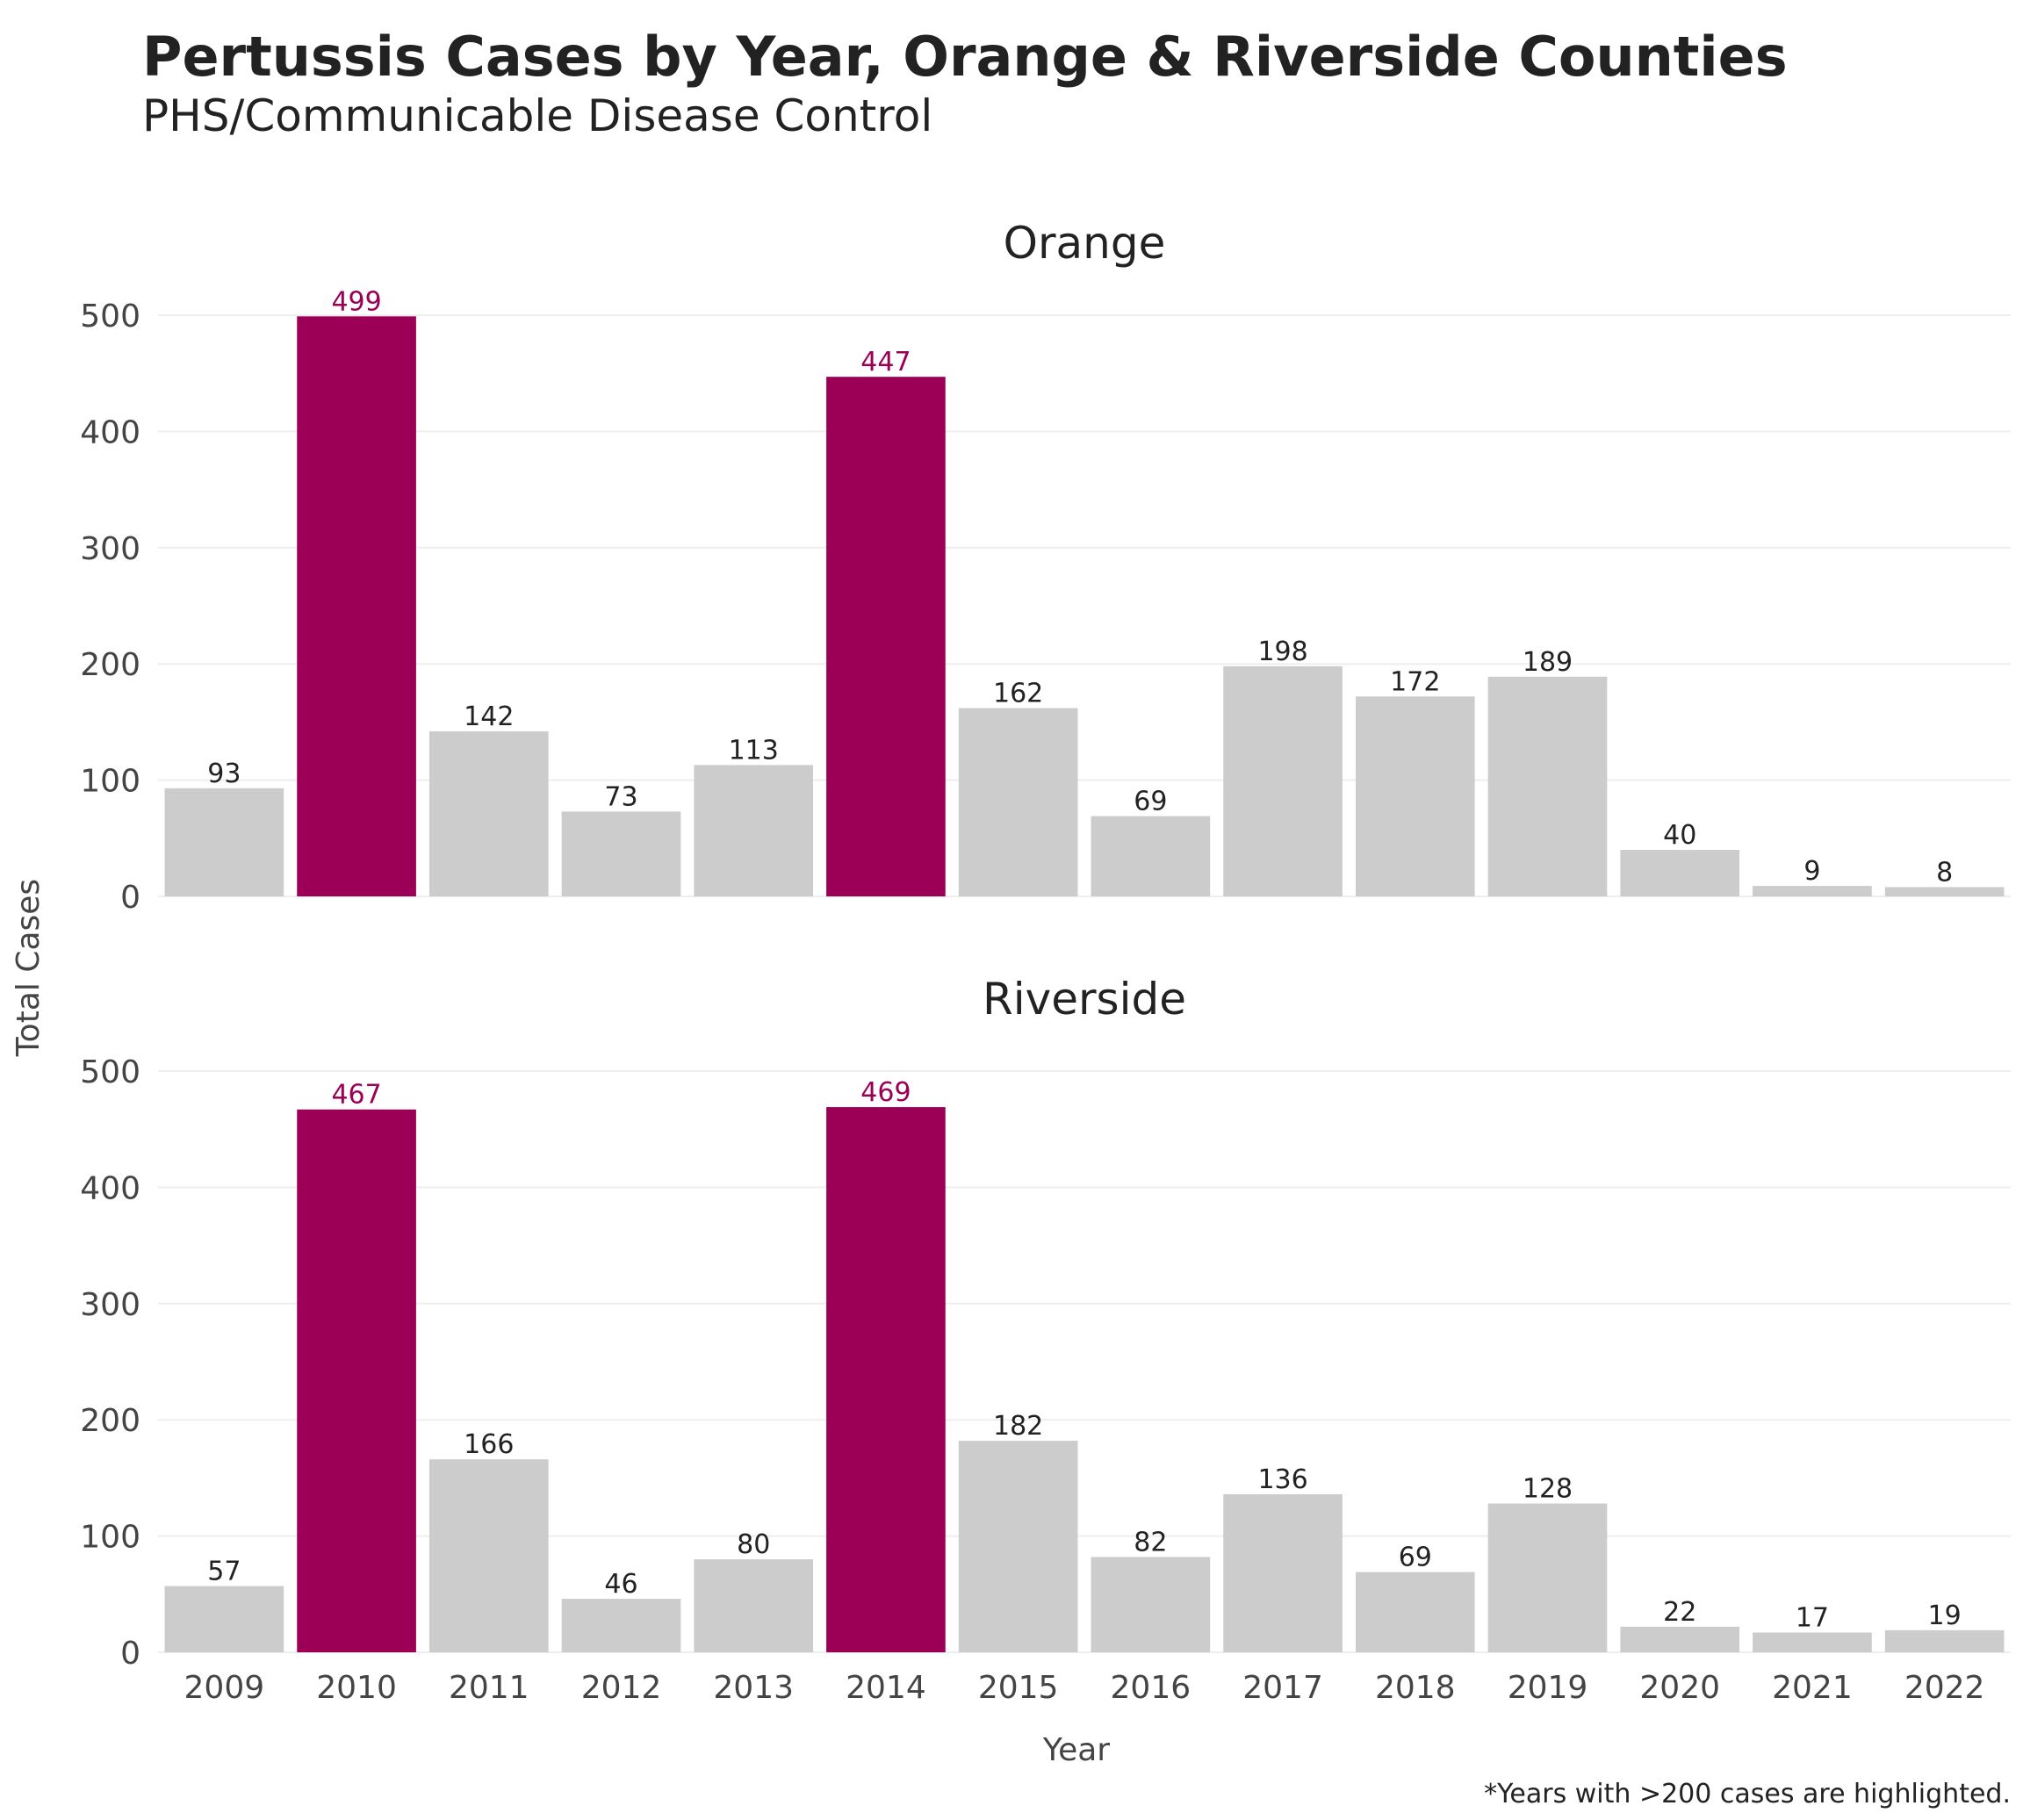  Describe the element at coordinates (1945, 1616) in the screenshot. I see `data-label: 19` at that location.